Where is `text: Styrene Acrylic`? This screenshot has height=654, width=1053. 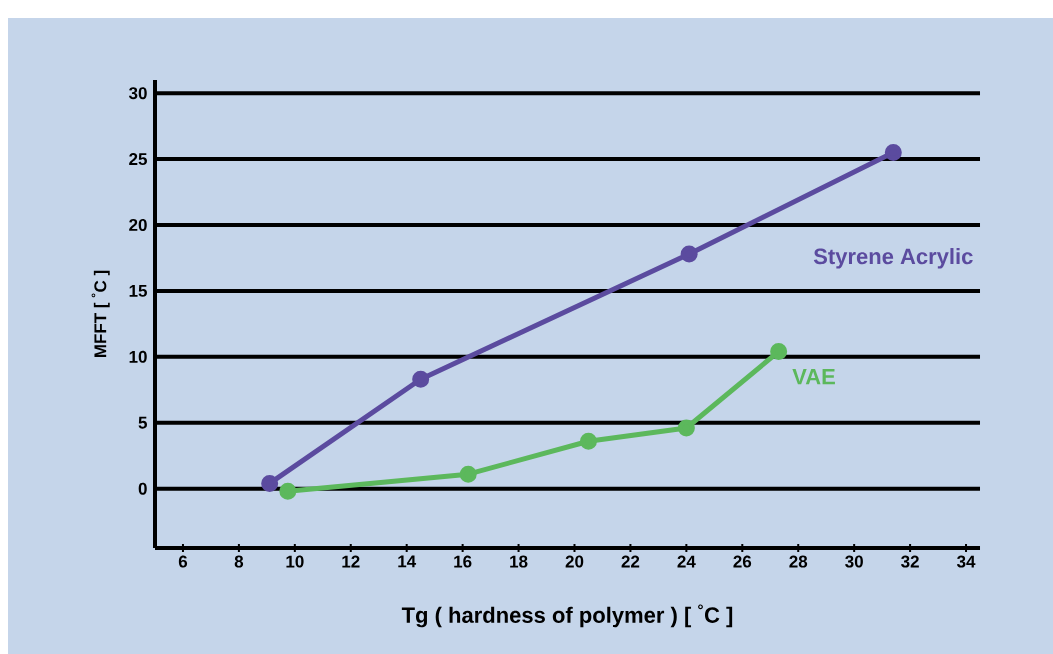
text: Styrene Acrylic is located at coordinates (893, 258).